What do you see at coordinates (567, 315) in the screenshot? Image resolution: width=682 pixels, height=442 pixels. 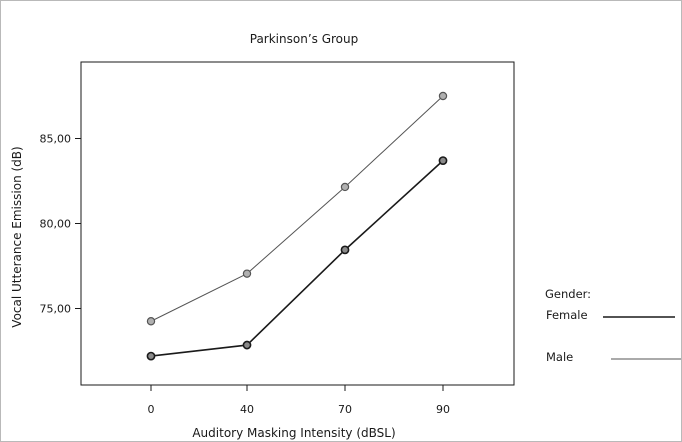 I see `legend-label-female: Female` at bounding box center [567, 315].